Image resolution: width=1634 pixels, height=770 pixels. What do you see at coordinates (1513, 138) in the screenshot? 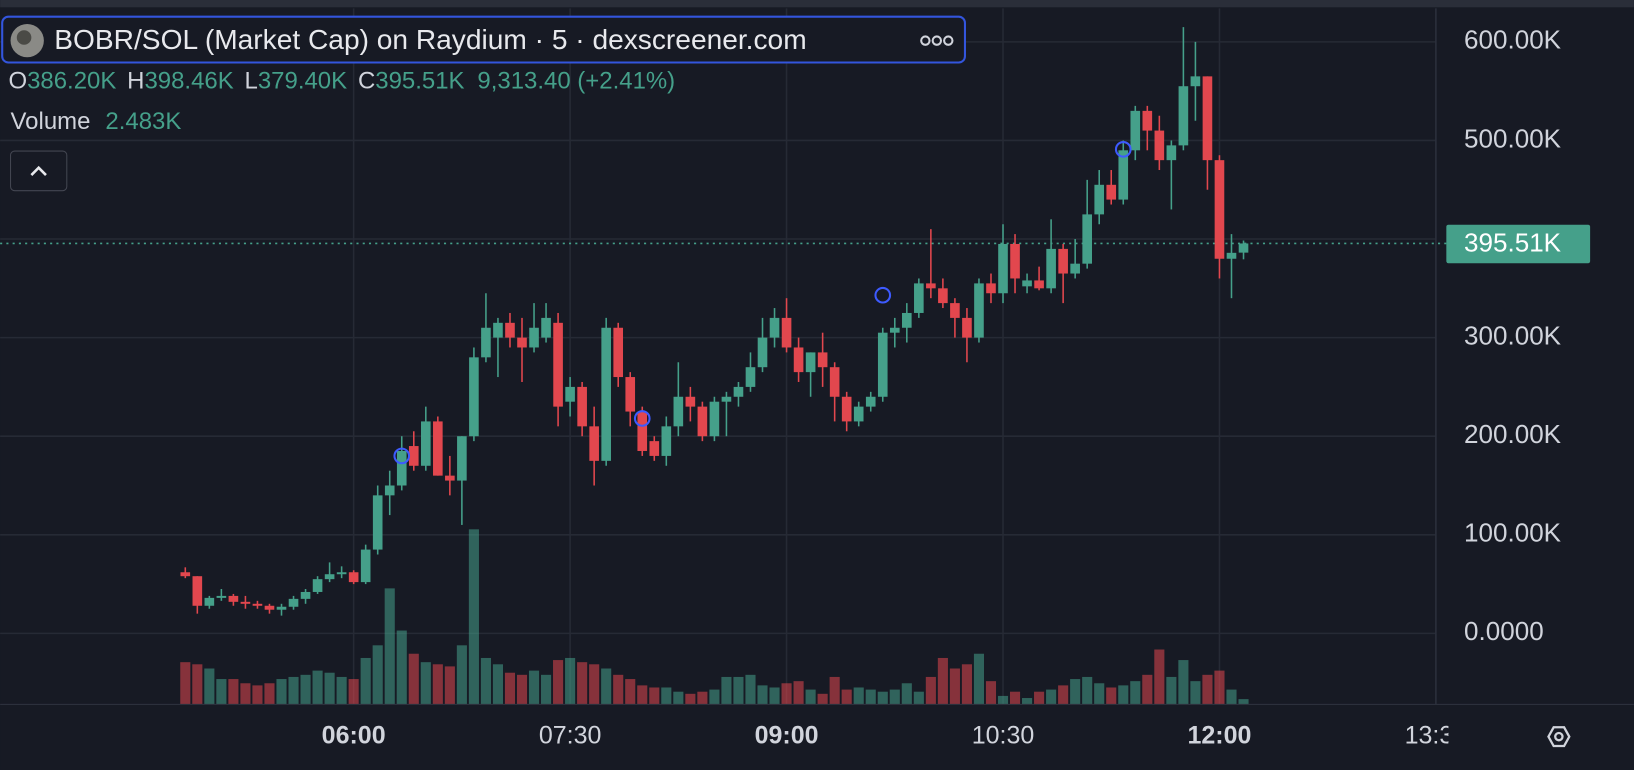
I see `y-tick-label: 500.00K` at bounding box center [1513, 138].